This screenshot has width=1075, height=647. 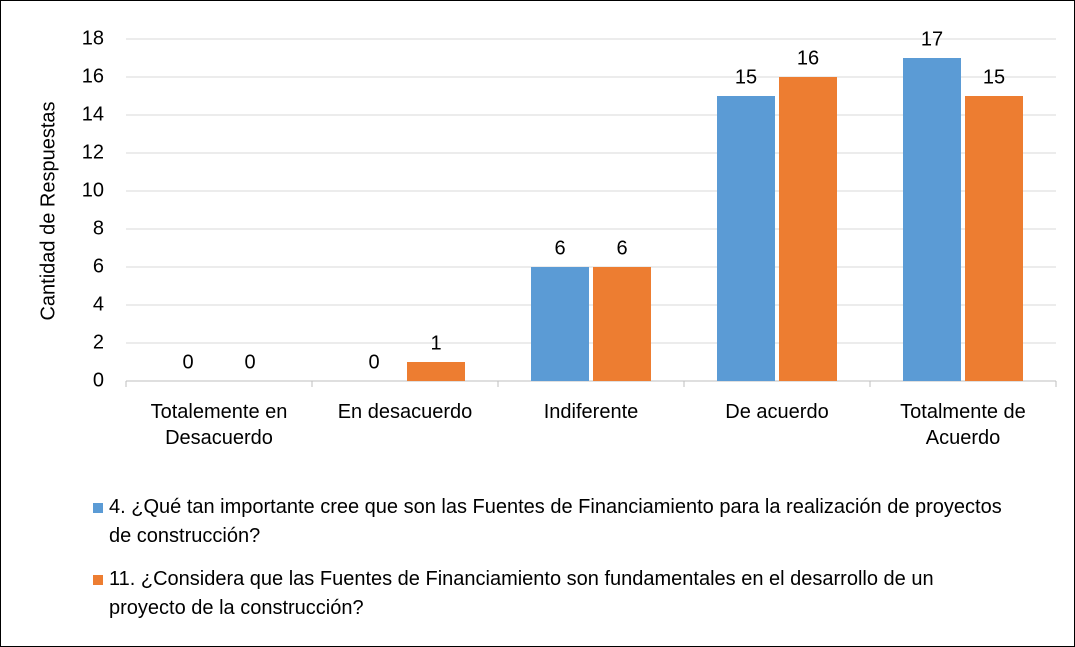 I want to click on y-tick-label: 2, so click(x=98, y=342).